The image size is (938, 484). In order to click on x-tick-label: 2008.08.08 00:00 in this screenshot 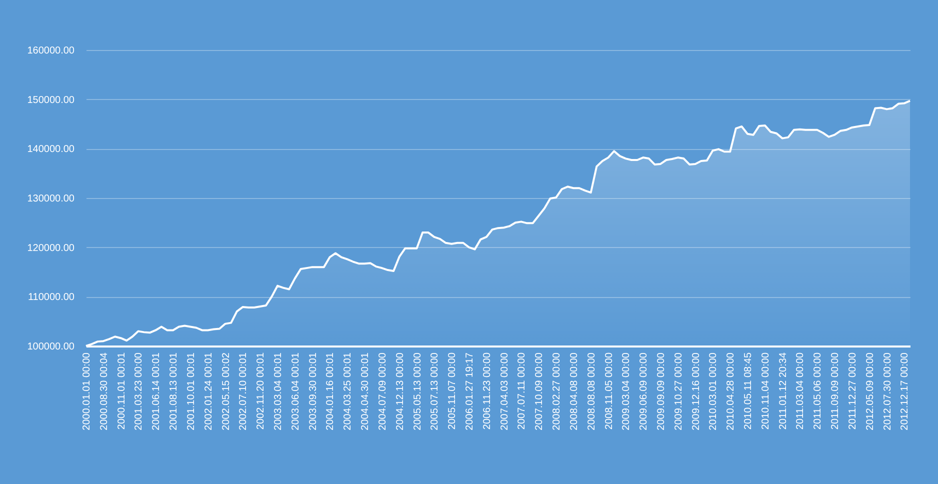, I will do `click(592, 391)`.